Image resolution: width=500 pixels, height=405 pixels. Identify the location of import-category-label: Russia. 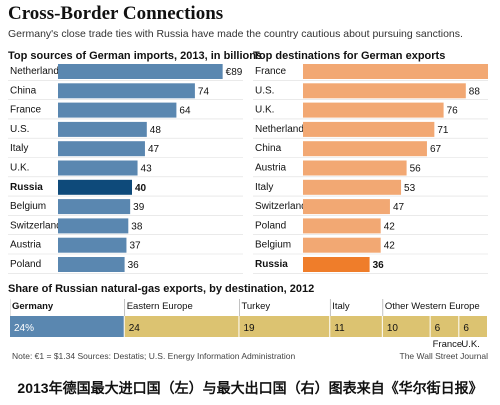
(26, 187).